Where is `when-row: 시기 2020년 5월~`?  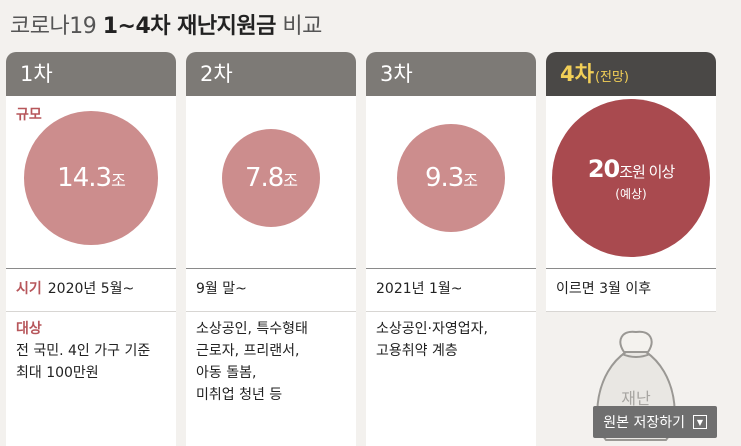 when-row: 시기 2020년 5월~ is located at coordinates (91, 290).